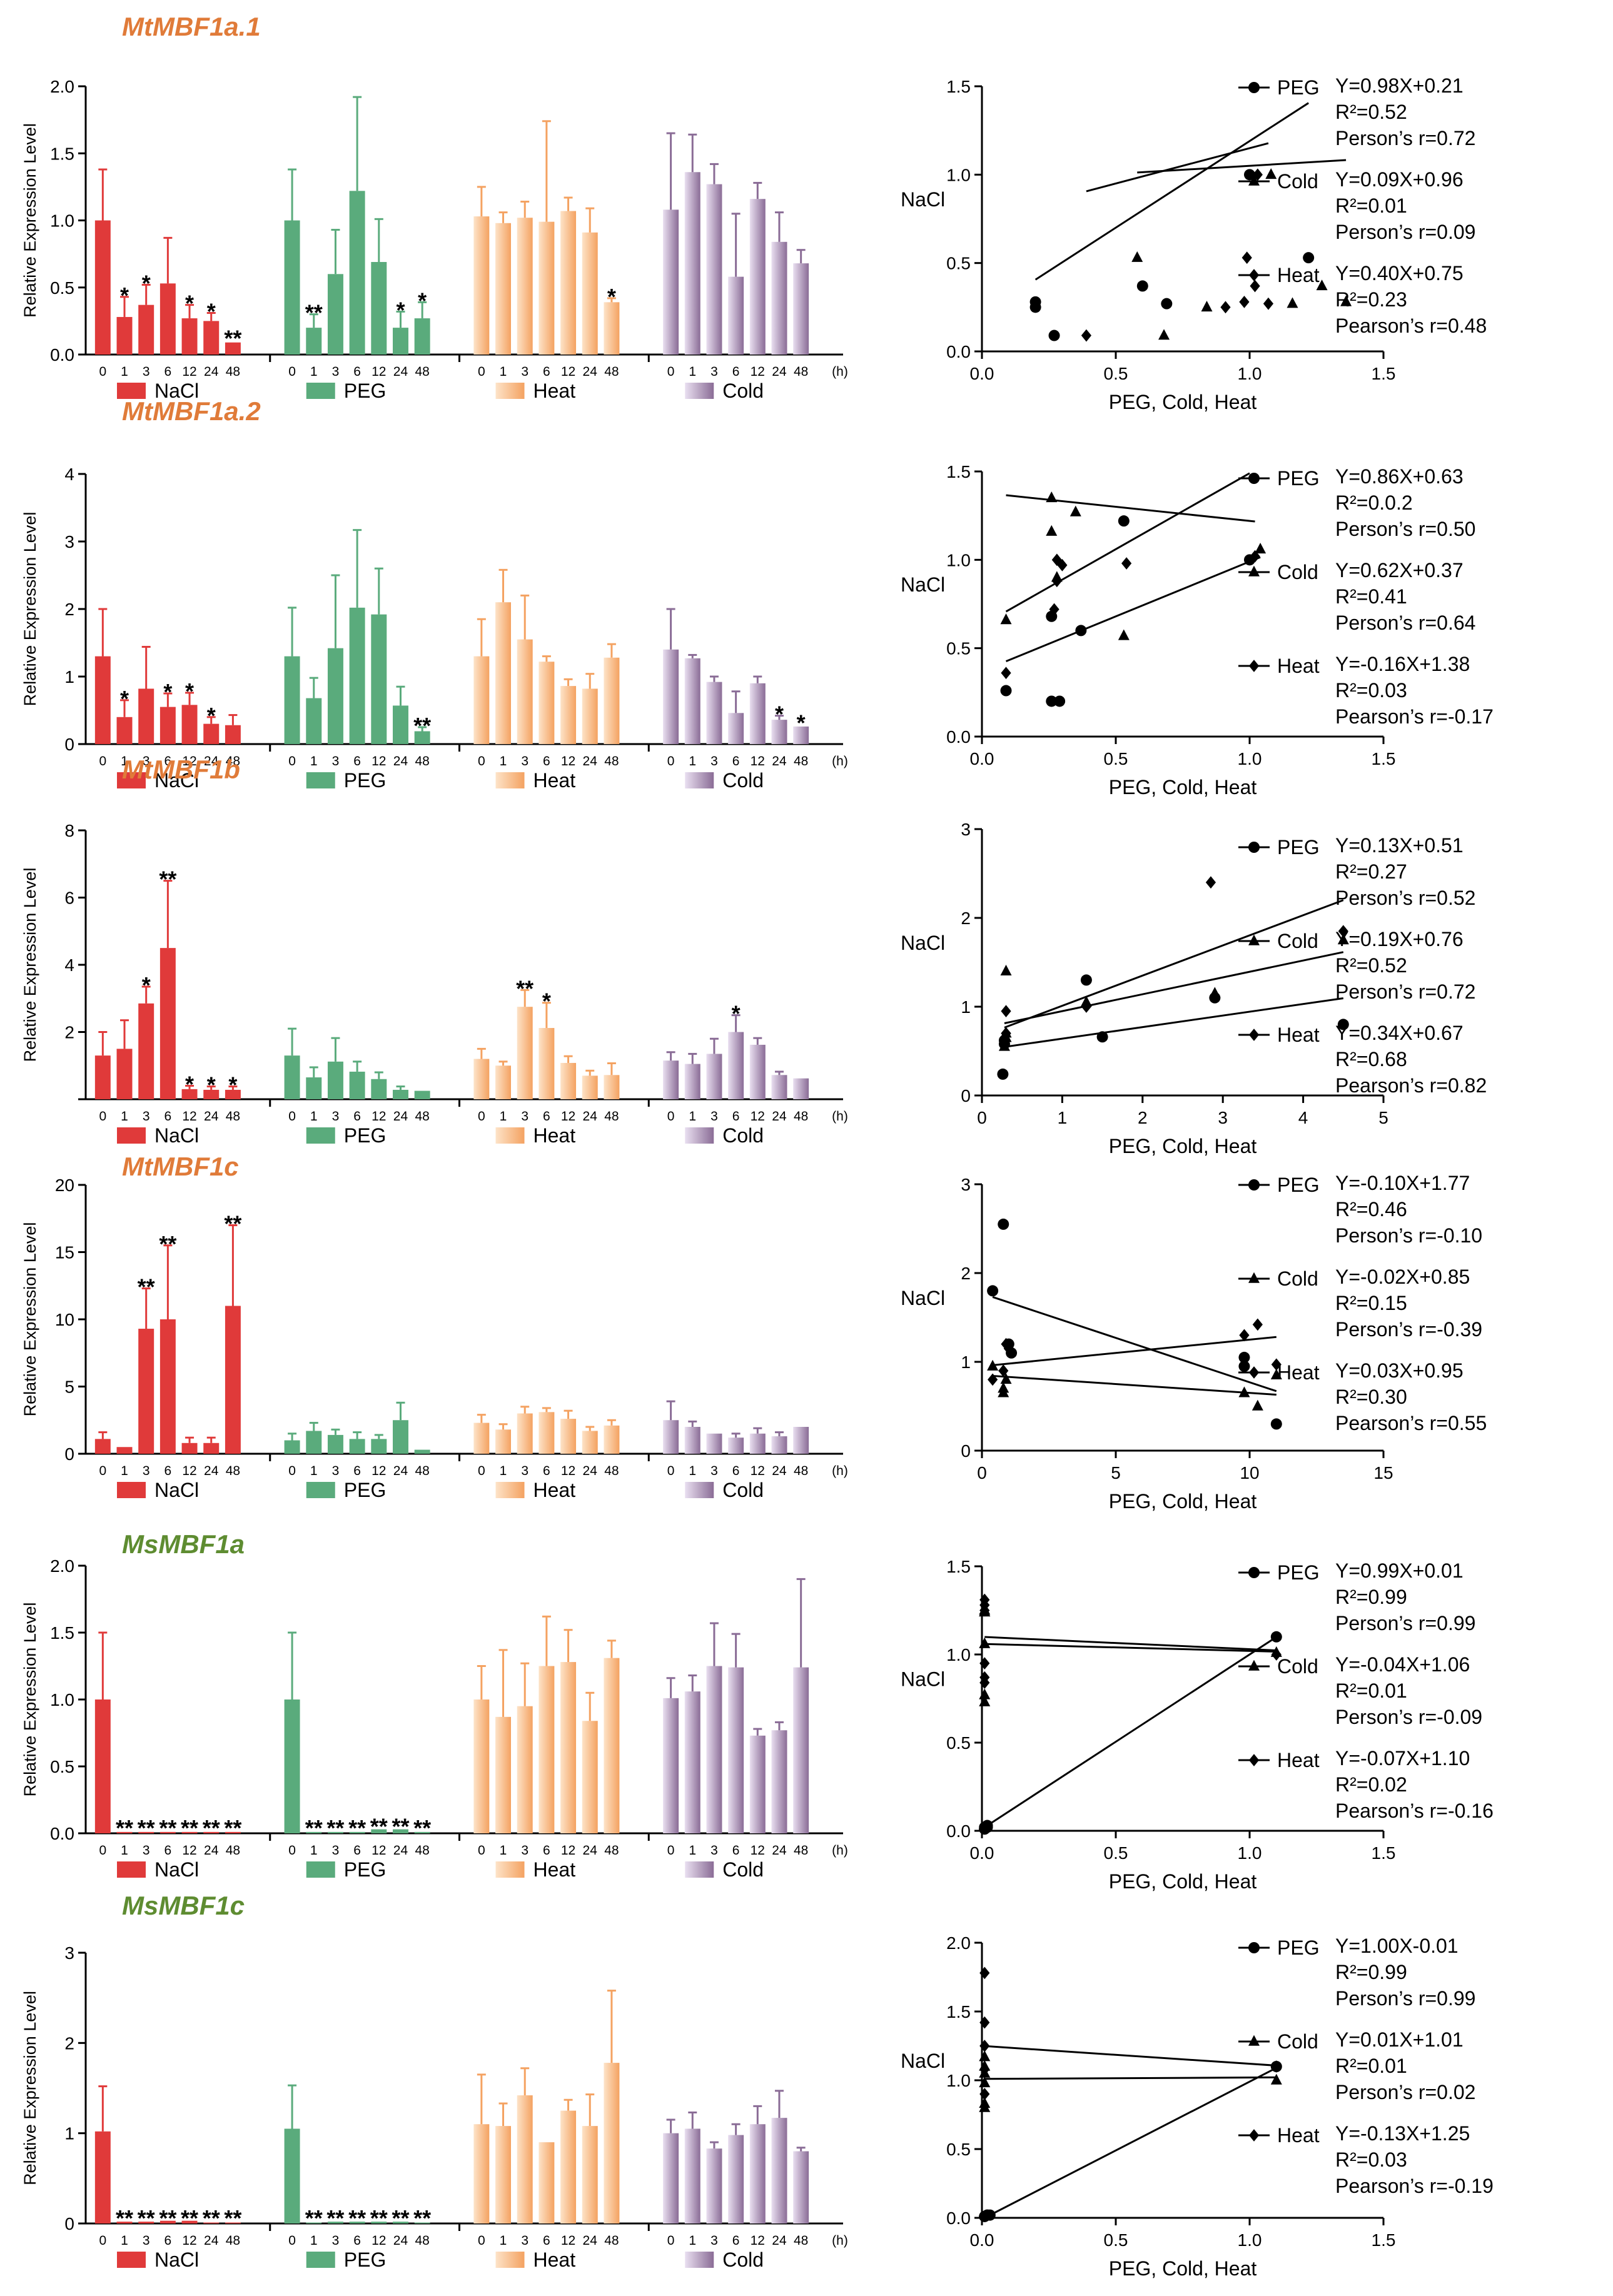 The image size is (1613, 2296). What do you see at coordinates (840, 2240) in the screenshot?
I see `x-unit-label: (h)` at bounding box center [840, 2240].